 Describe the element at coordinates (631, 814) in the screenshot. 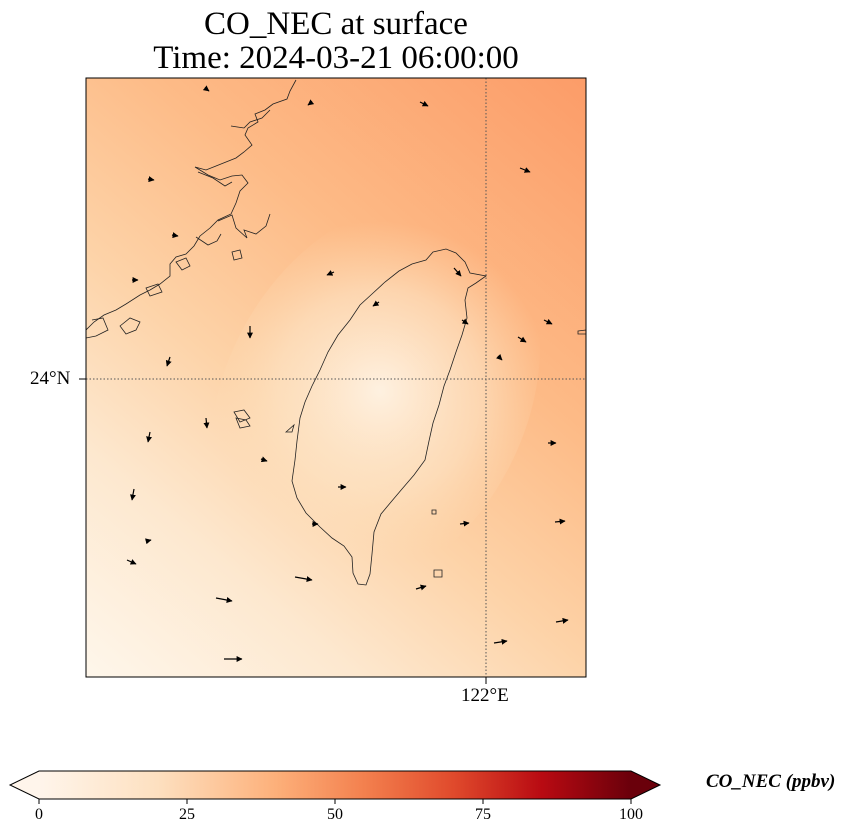

I see `colorbar-tick-label: 100` at that location.